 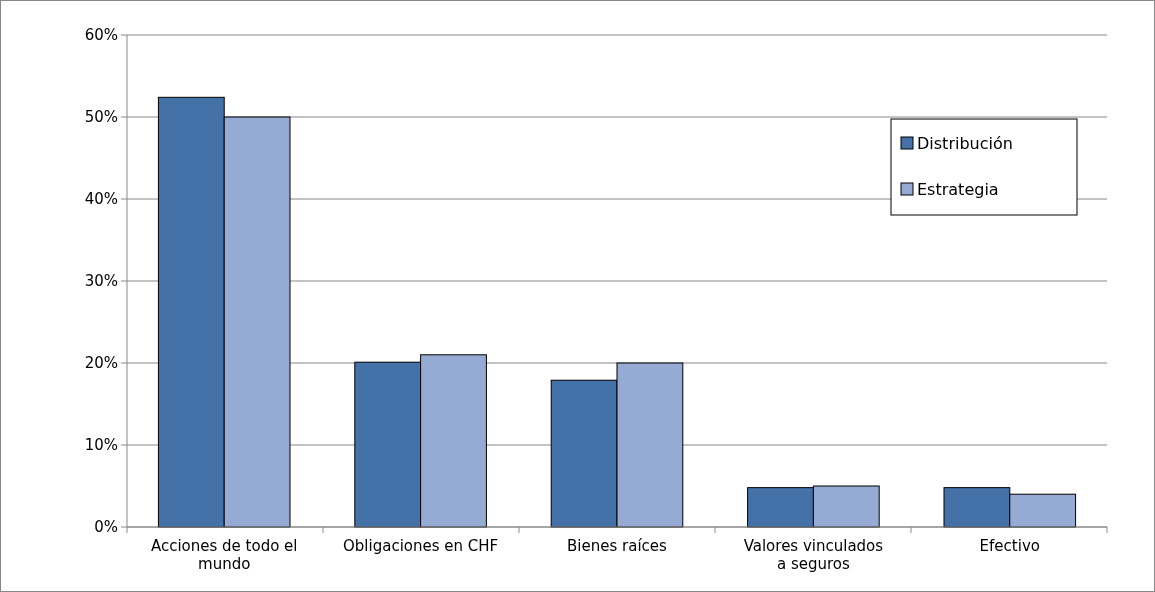 I want to click on y-tick-label: 30%, so click(x=101, y=281).